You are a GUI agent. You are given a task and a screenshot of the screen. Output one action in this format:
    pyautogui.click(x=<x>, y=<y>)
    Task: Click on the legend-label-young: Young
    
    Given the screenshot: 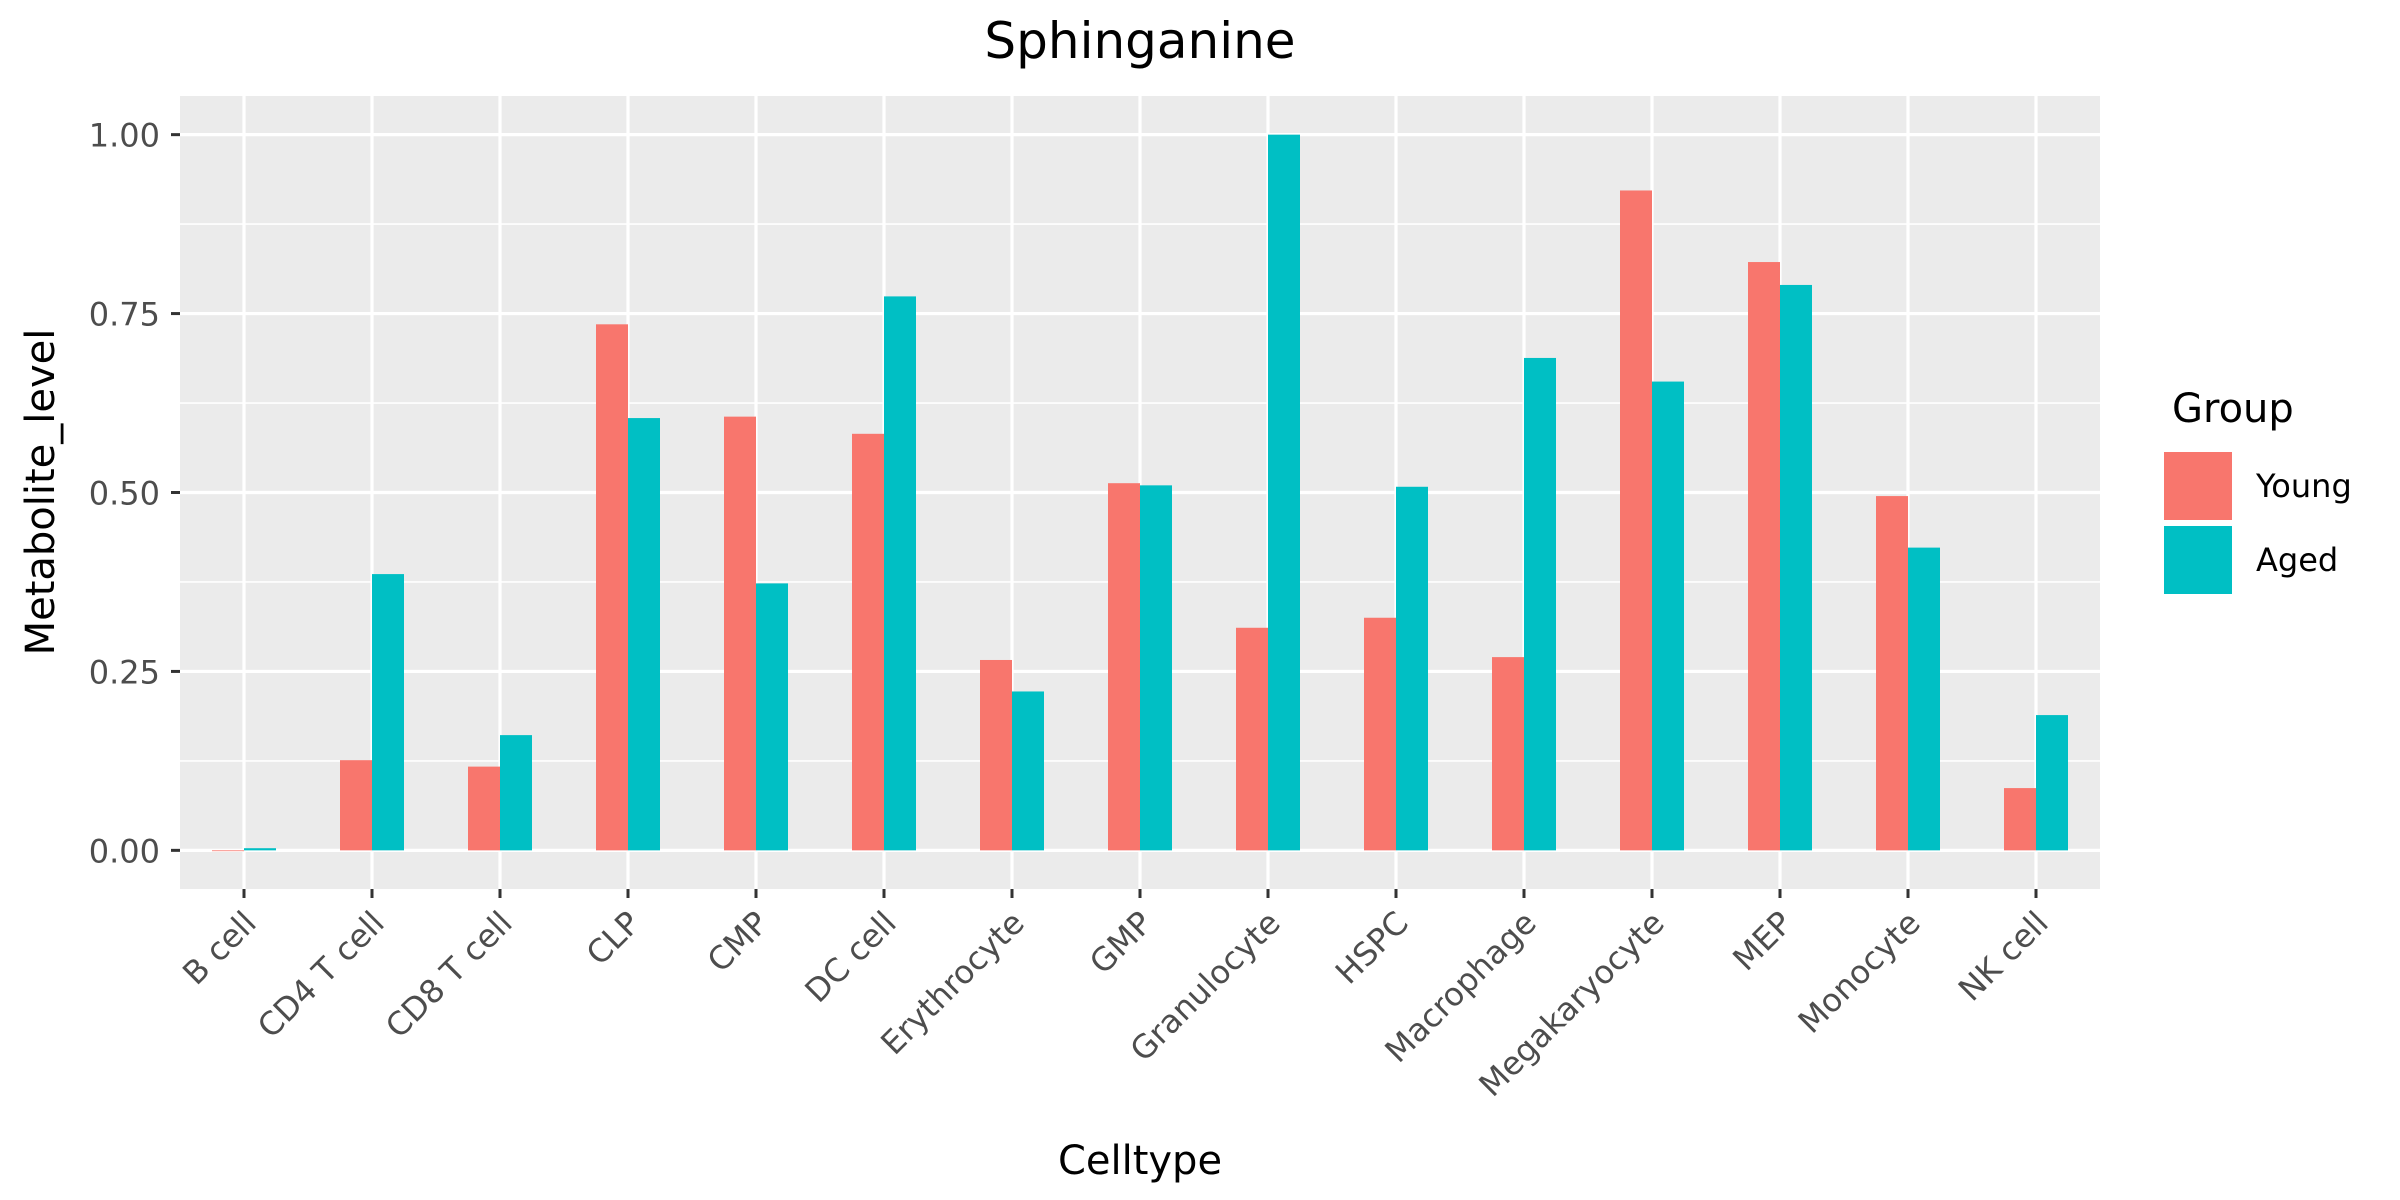 What is the action you would take?
    pyautogui.click(x=2303, y=486)
    